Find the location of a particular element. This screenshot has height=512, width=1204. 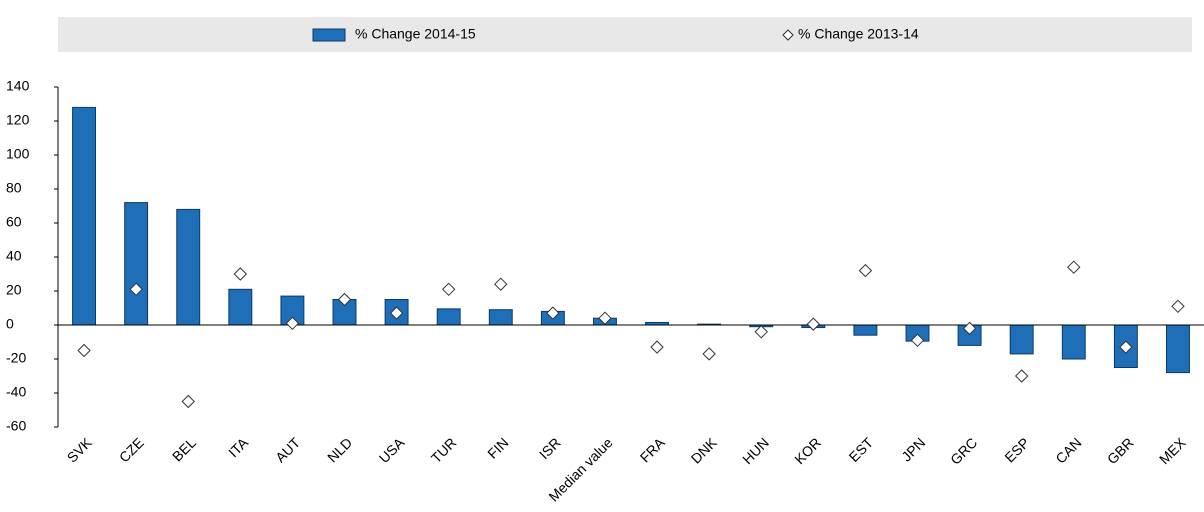

legend-label: % Change 2013-14 is located at coordinates (858, 34).